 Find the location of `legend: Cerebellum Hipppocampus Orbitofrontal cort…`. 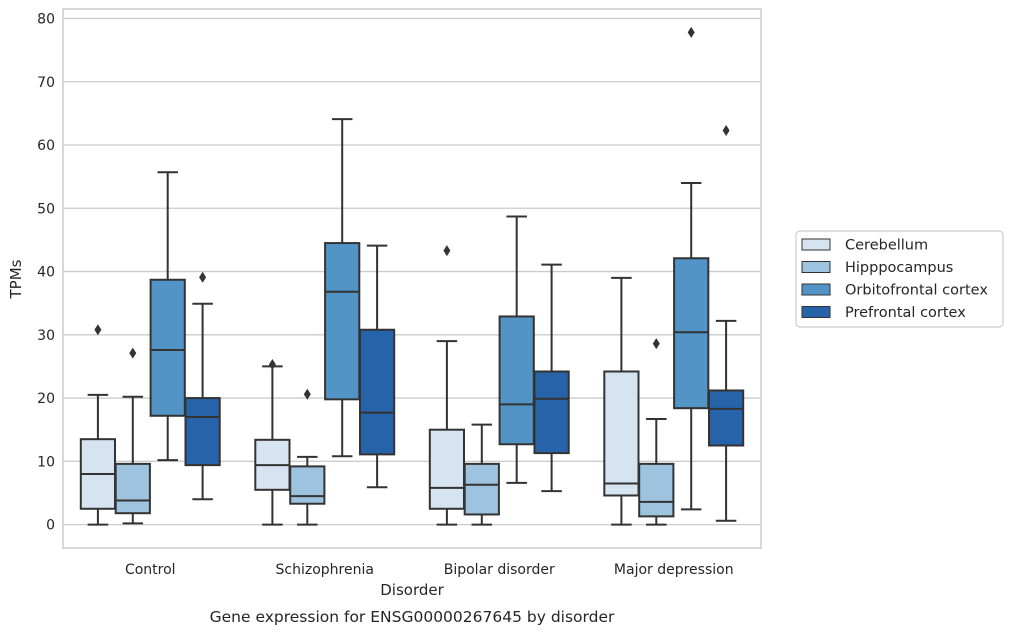

legend: Cerebellum Hipppocampus Orbitofrontal cort… is located at coordinates (899, 279).